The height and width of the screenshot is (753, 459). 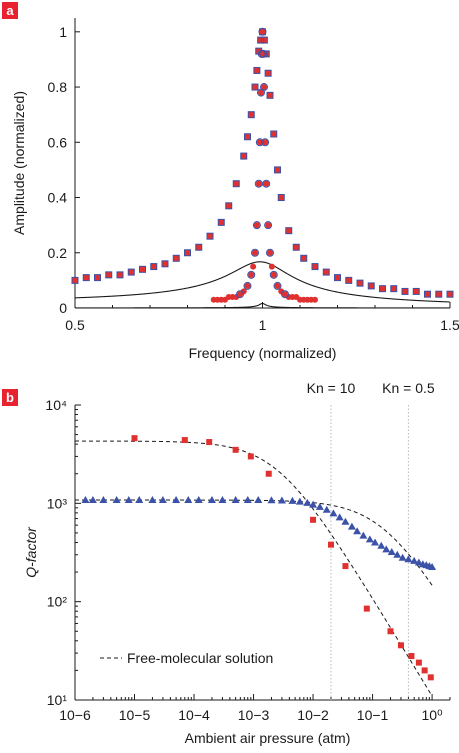 What do you see at coordinates (58, 142) in the screenshot?
I see `panel-a-y-tick-label: 0.6` at bounding box center [58, 142].